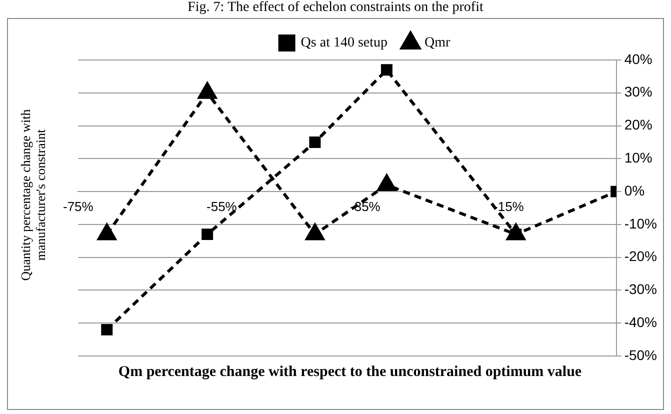 This screenshot has height=414, width=671. Describe the element at coordinates (33, 195) in the screenshot. I see `y-axis-title: Quantity percentage change with manufacturer's constraint` at that location.